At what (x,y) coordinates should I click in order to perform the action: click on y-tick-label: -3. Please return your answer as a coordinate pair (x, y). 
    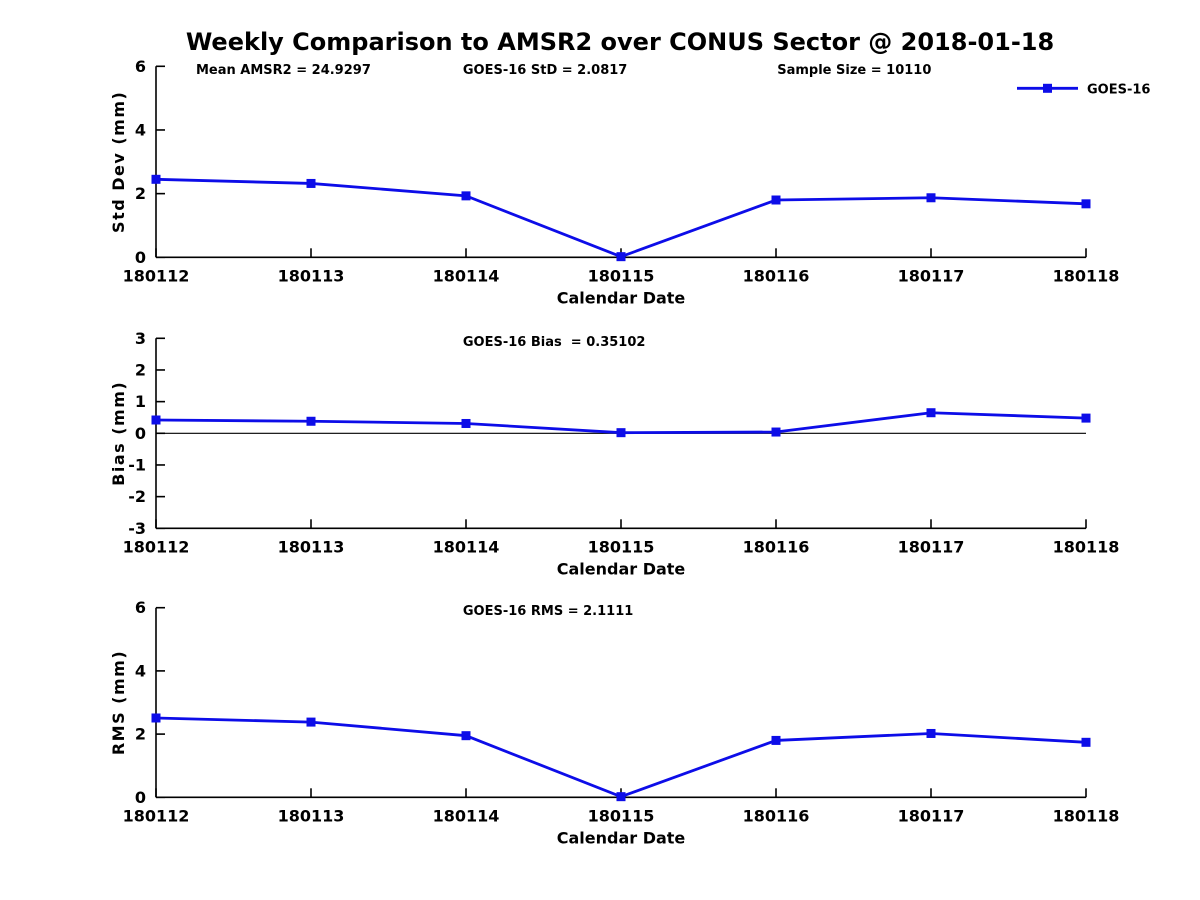
    Looking at the image, I should click on (137, 528).